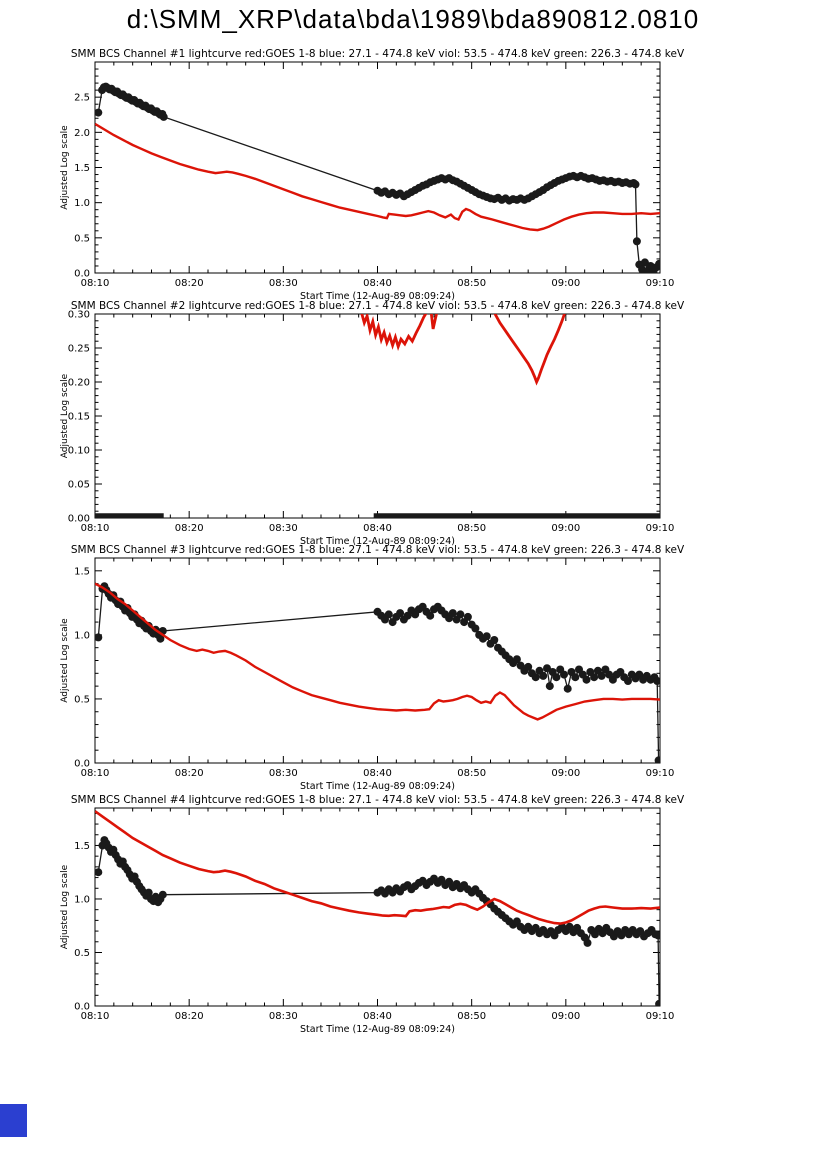 Image resolution: width=826 pixels, height=1169 pixels. What do you see at coordinates (13, 1120) in the screenshot?
I see `blue-corner-mark` at bounding box center [13, 1120].